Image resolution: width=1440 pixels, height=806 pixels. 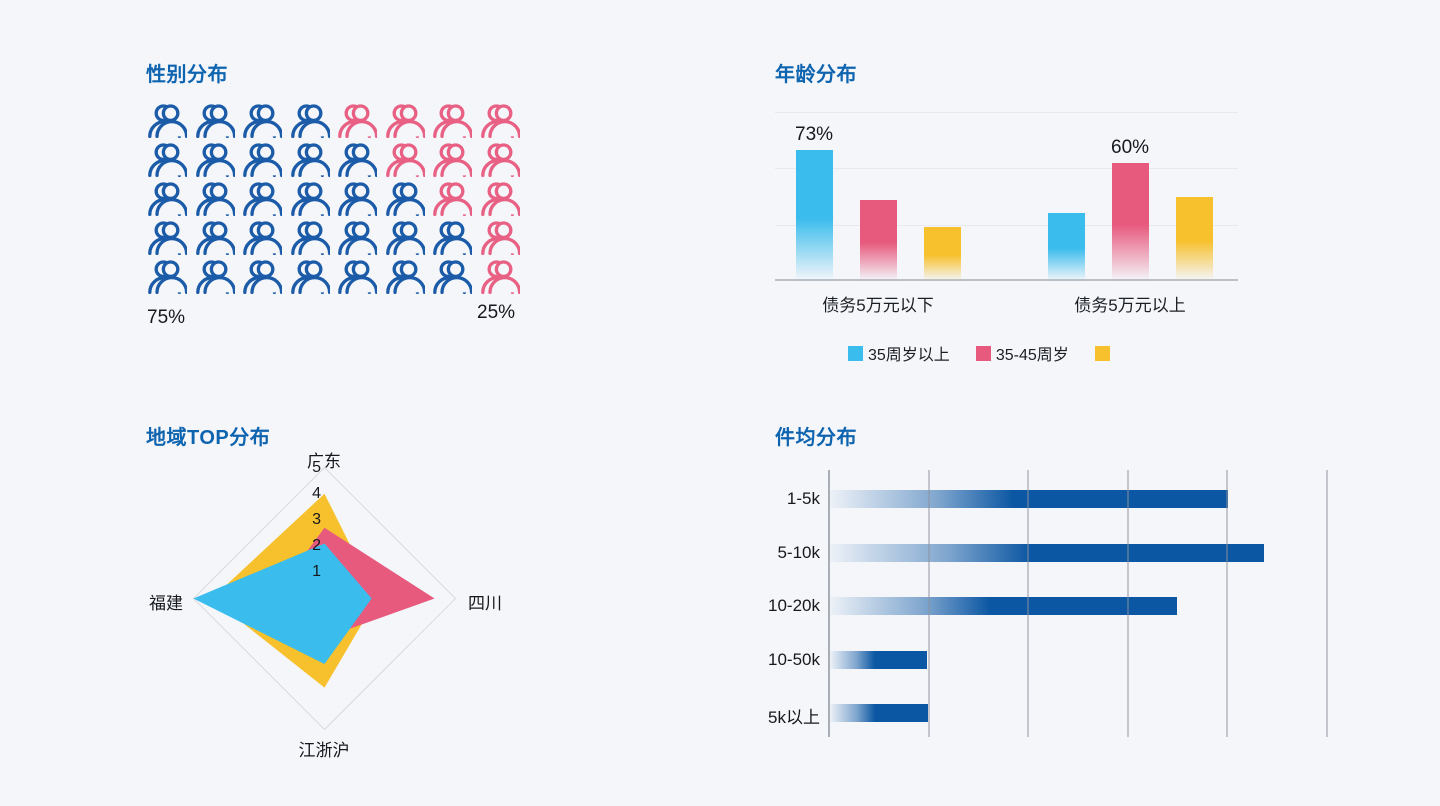 I want to click on legend-item-1: 35-45周岁, so click(x=1022, y=353).